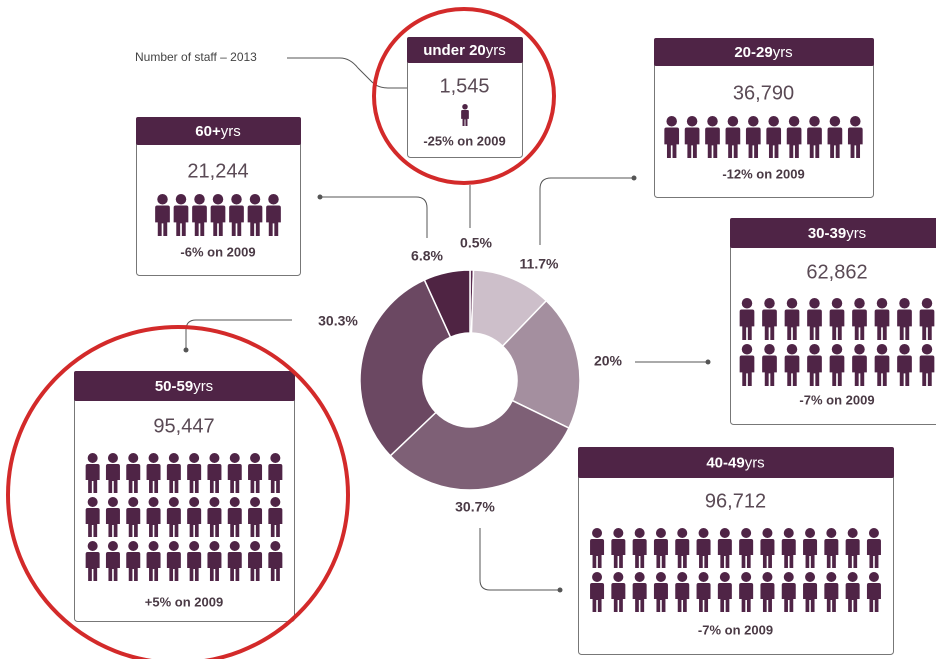  I want to click on age-card: under 20yrs 1,545 -25% on 2009, so click(465, 97).